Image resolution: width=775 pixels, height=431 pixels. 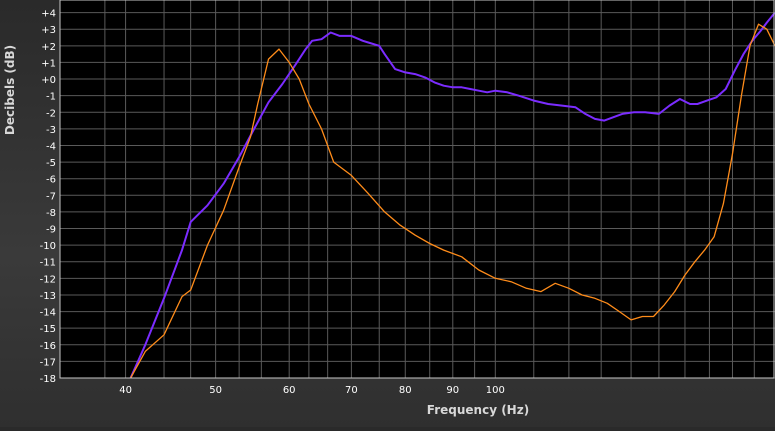 I want to click on y-axis-title: Decibels (dB), so click(x=10, y=90).